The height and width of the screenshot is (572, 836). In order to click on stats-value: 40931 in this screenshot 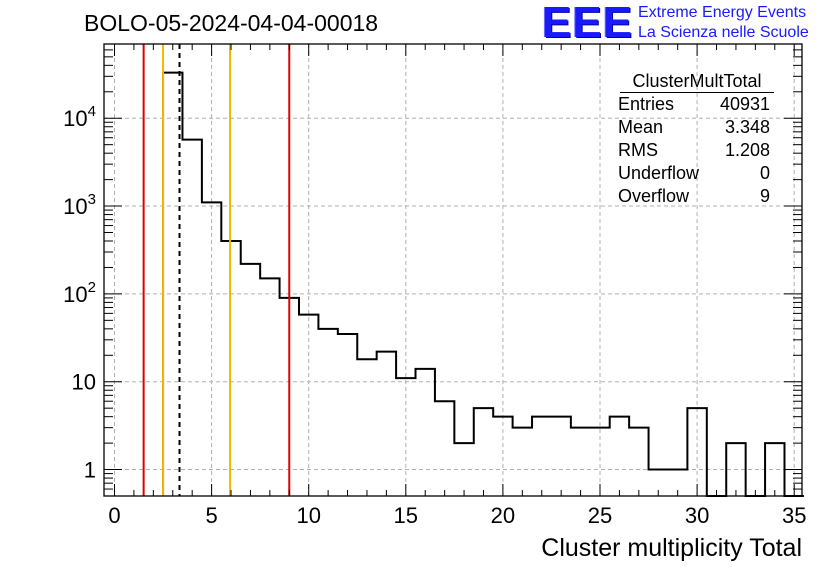, I will do `click(744, 104)`.